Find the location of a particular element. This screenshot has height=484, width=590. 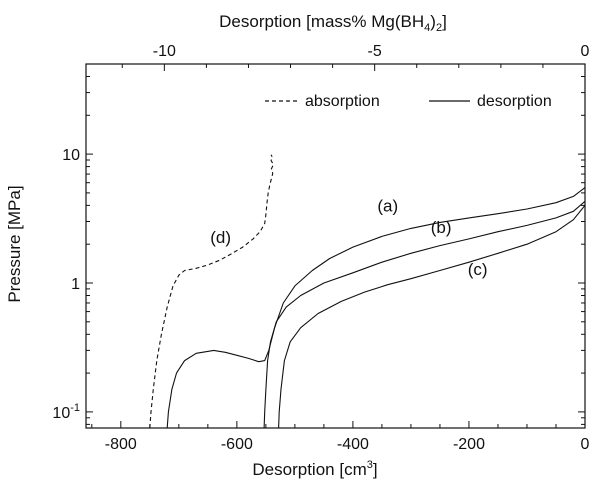

y-tick-label: 10 is located at coordinates (71, 155).